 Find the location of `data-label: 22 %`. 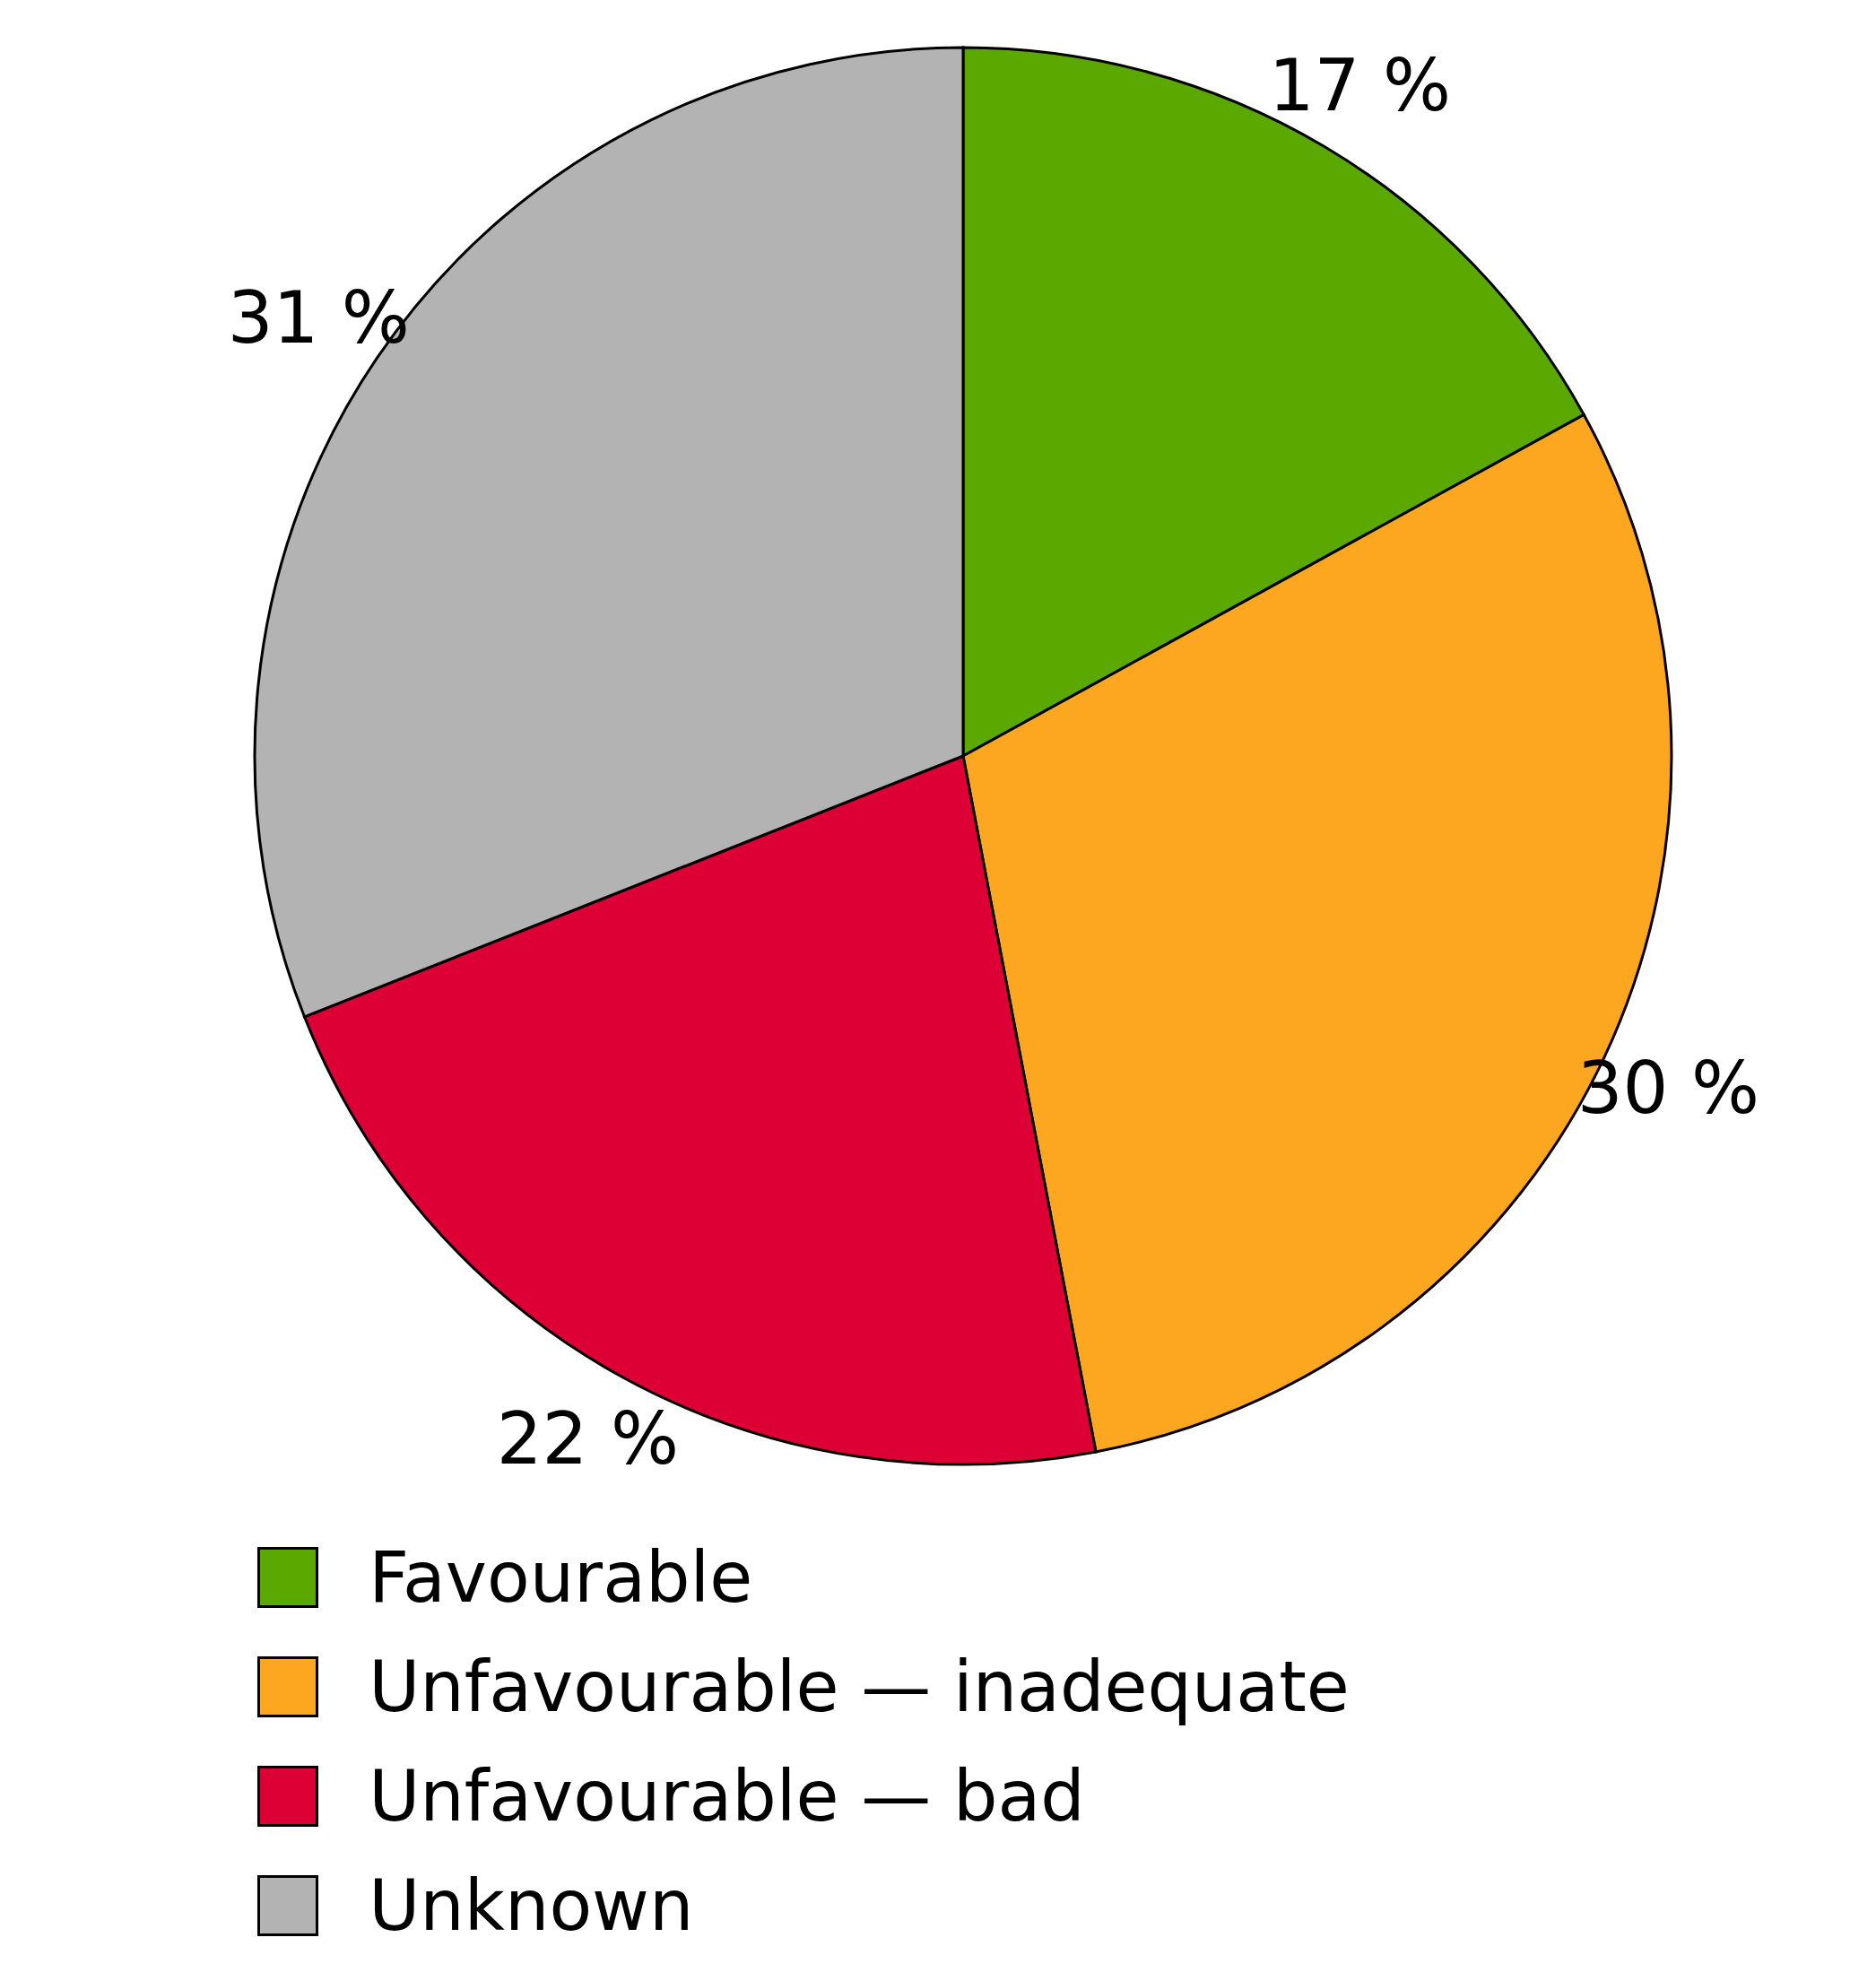

data-label: 22 % is located at coordinates (587, 1439).